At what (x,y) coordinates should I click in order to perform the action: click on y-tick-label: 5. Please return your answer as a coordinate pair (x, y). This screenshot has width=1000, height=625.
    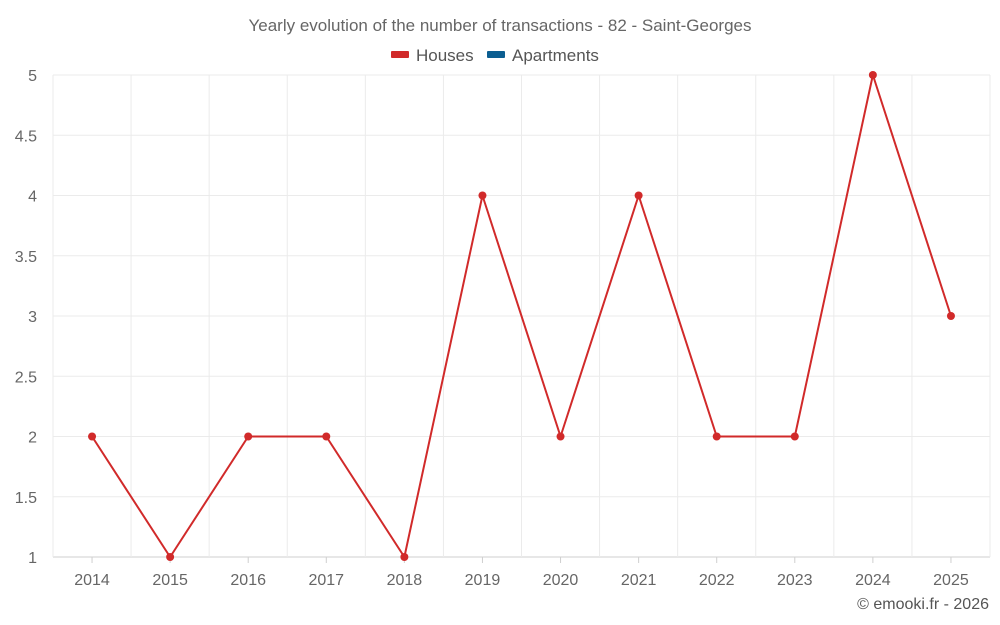
    Looking at the image, I should click on (32, 76).